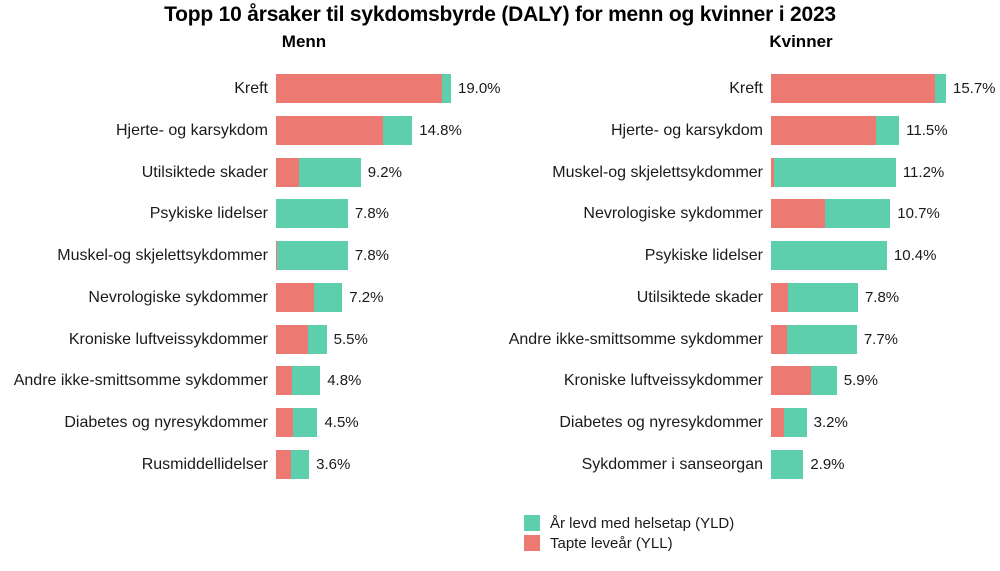  I want to click on value-label: 10.7%, so click(918, 213).